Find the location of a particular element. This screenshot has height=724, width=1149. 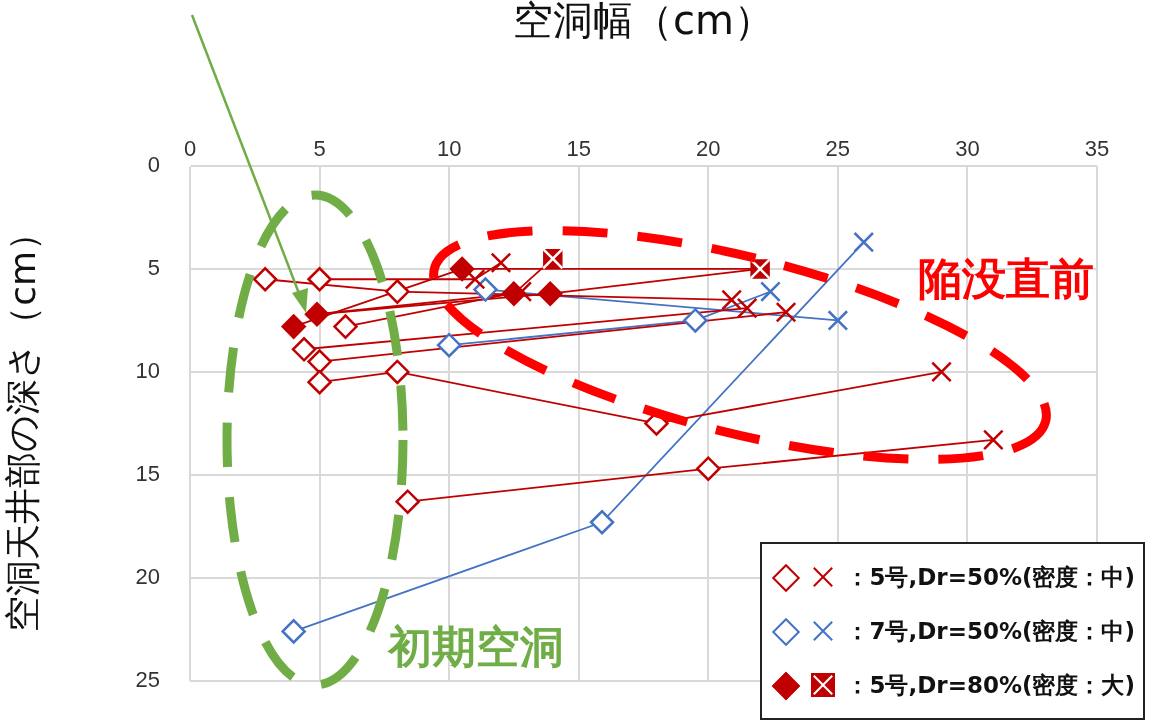

x-tick-label: 10 is located at coordinates (449, 148).